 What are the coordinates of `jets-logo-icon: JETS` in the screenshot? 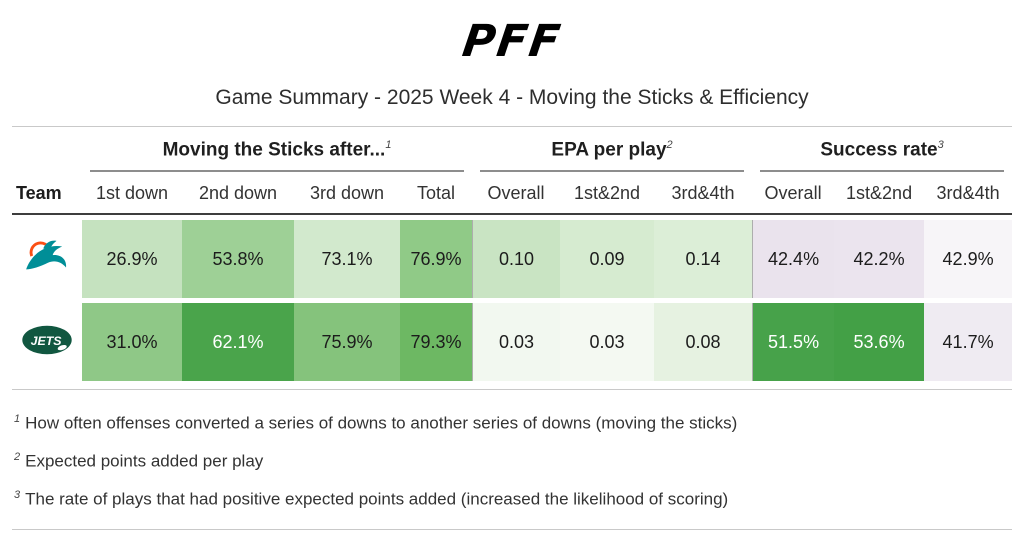 It's located at (47, 340).